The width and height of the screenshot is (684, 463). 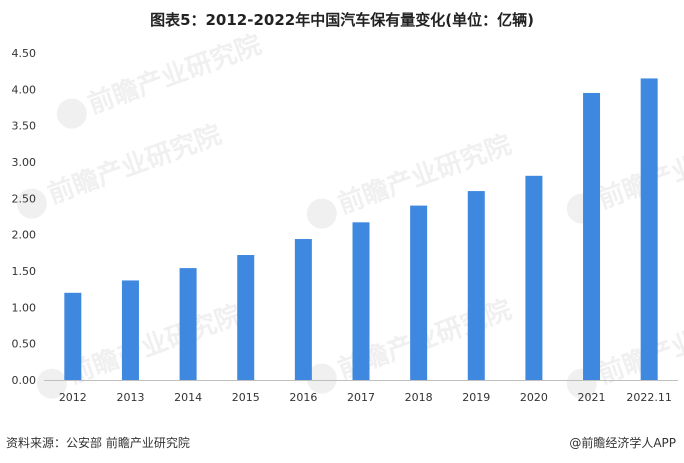 I want to click on y-tick-label: 3.50, so click(x=24, y=126).